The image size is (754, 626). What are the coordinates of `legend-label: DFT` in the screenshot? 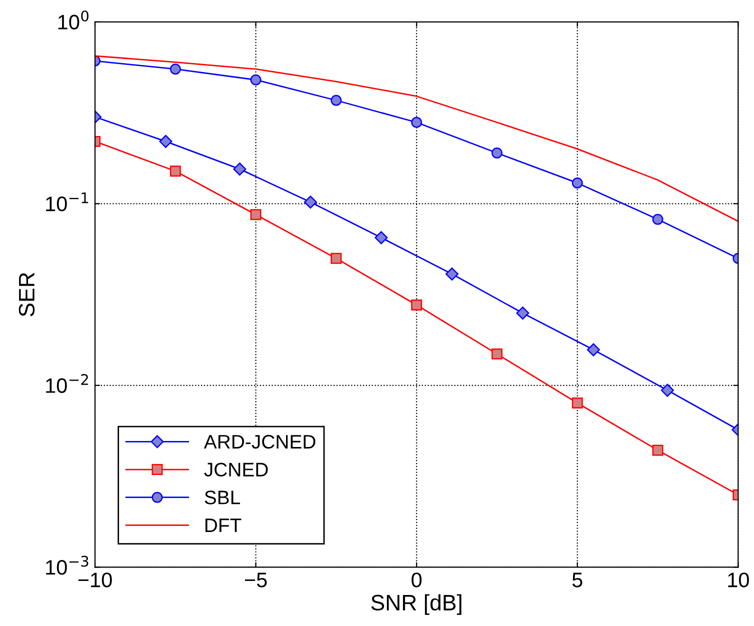 It's located at (223, 525).